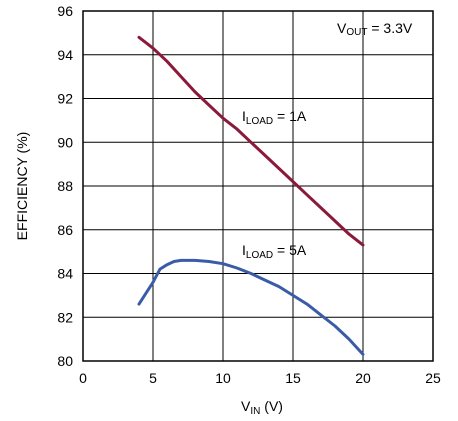 This screenshot has width=458, height=421. I want to click on series-label-5a-suffix: = 5A, so click(290, 250).